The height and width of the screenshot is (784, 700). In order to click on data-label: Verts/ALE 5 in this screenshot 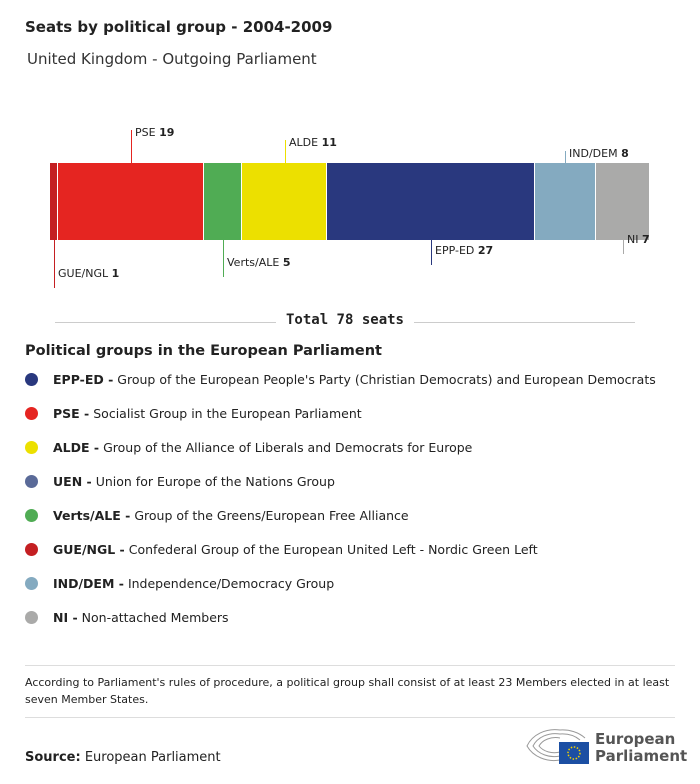, I will do `click(259, 262)`.